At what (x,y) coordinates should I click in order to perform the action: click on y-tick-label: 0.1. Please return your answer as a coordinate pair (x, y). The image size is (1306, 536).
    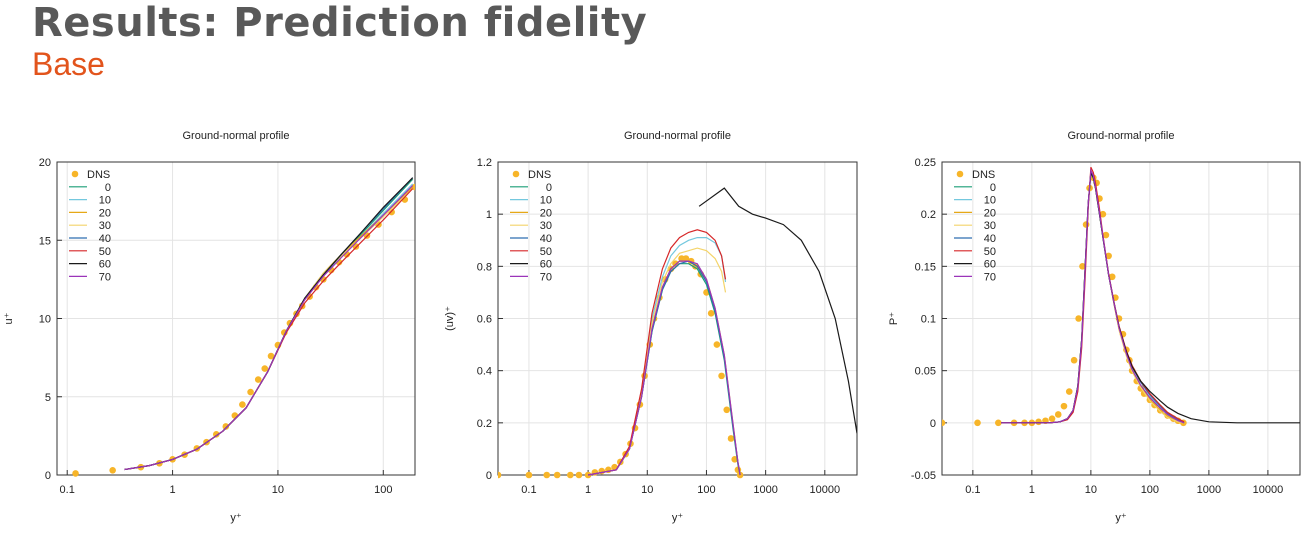
    Looking at the image, I should click on (928, 320).